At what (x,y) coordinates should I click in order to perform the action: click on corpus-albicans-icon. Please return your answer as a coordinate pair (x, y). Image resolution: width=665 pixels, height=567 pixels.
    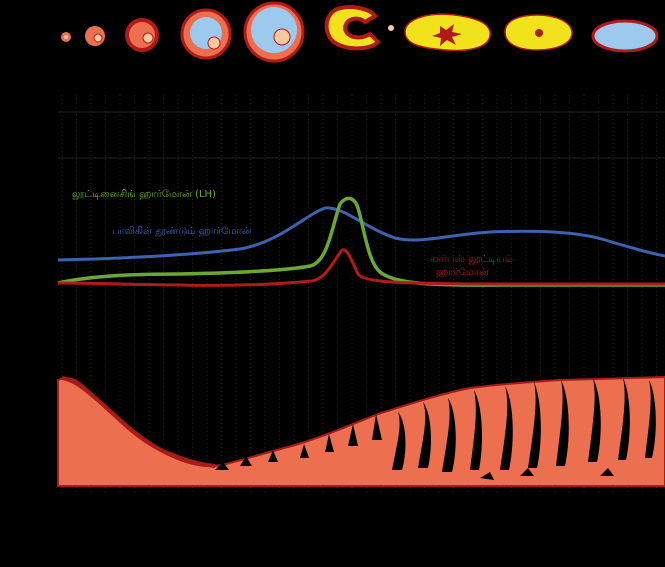
    Looking at the image, I should click on (625, 36).